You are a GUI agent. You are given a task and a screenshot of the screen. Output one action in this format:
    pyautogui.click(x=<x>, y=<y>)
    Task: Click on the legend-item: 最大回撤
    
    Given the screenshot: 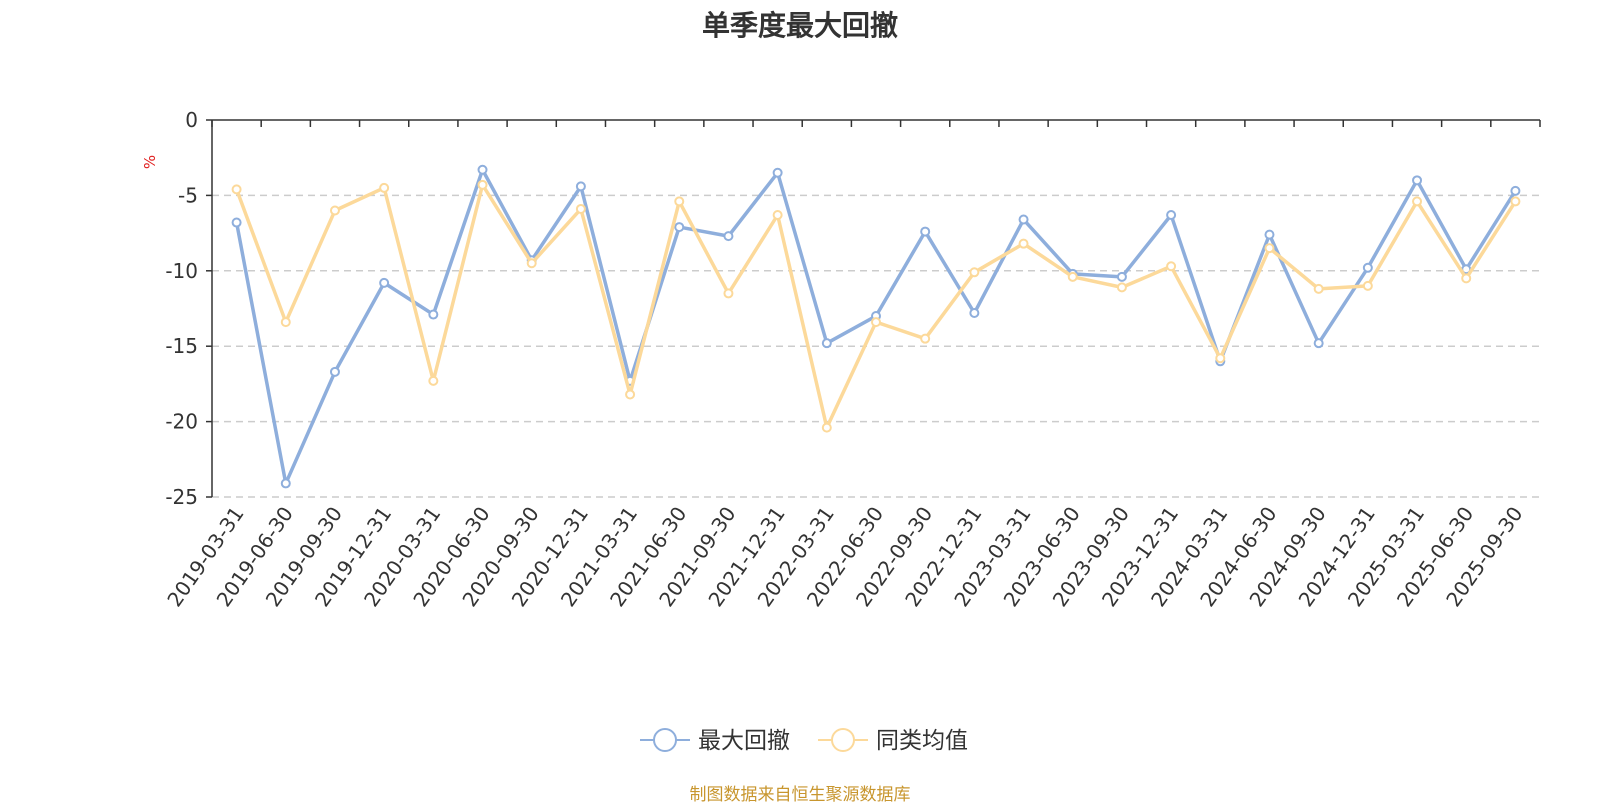 What is the action you would take?
    pyautogui.click(x=715, y=741)
    